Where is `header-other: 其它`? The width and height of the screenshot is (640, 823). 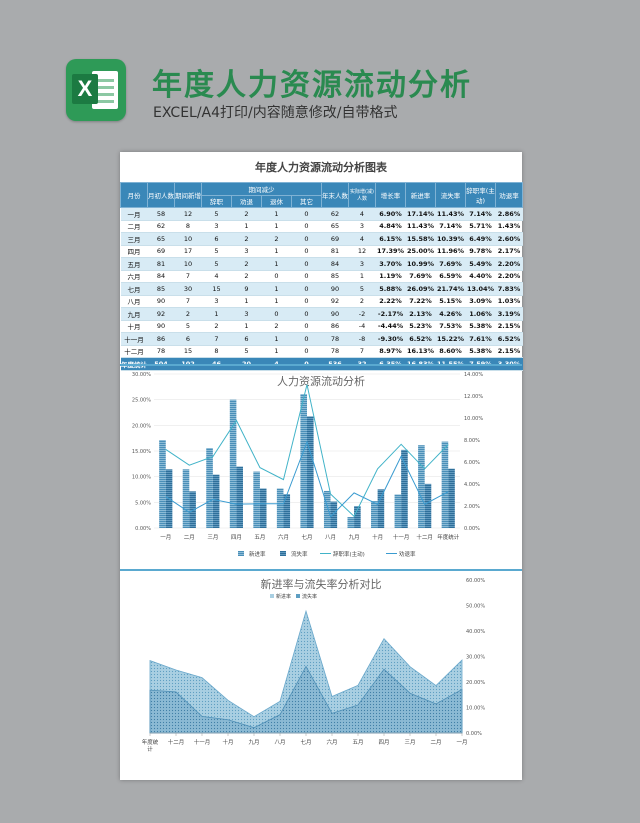 header-other: 其它 is located at coordinates (306, 201).